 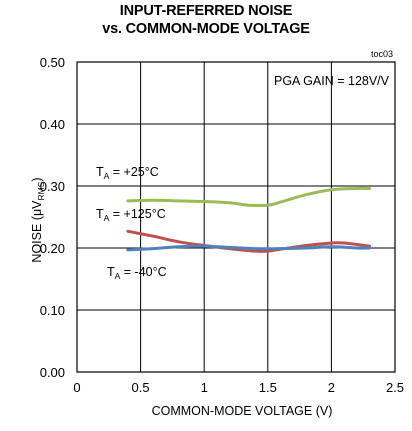 What do you see at coordinates (131, 215) in the screenshot?
I see `series-label-125c: TA = +125°C` at bounding box center [131, 215].